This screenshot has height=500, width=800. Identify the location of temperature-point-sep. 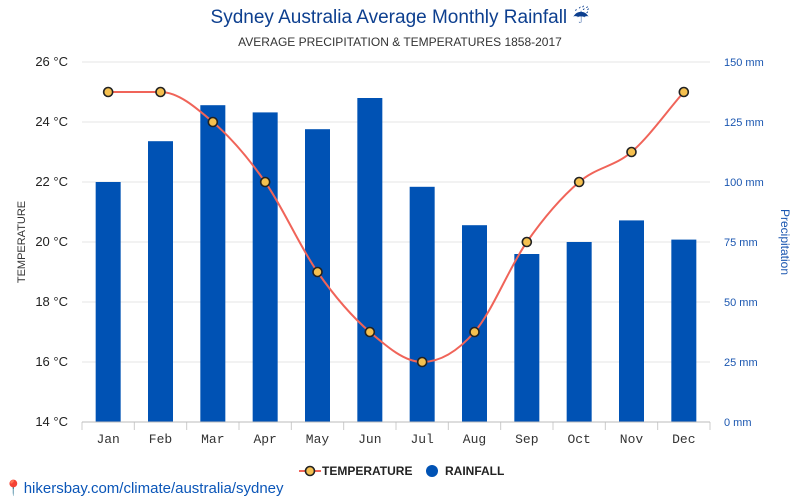
(527, 242).